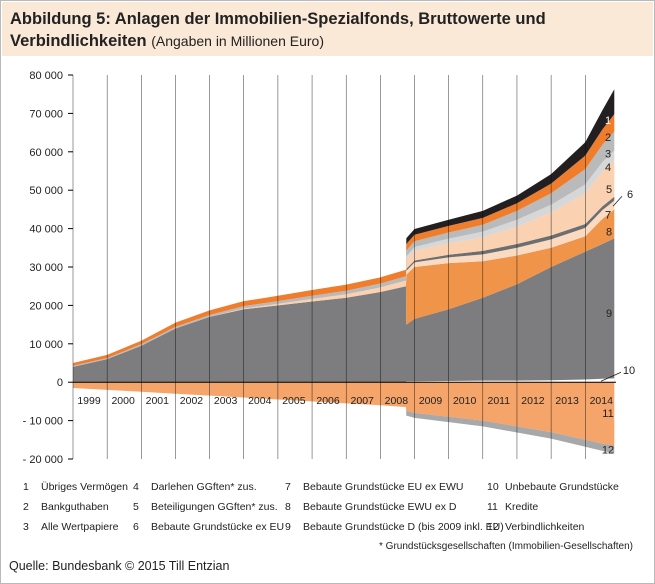 This screenshot has height=584, width=655. Describe the element at coordinates (545, 527) in the screenshot. I see `legend-label: Verbindlichkeiten` at that location.